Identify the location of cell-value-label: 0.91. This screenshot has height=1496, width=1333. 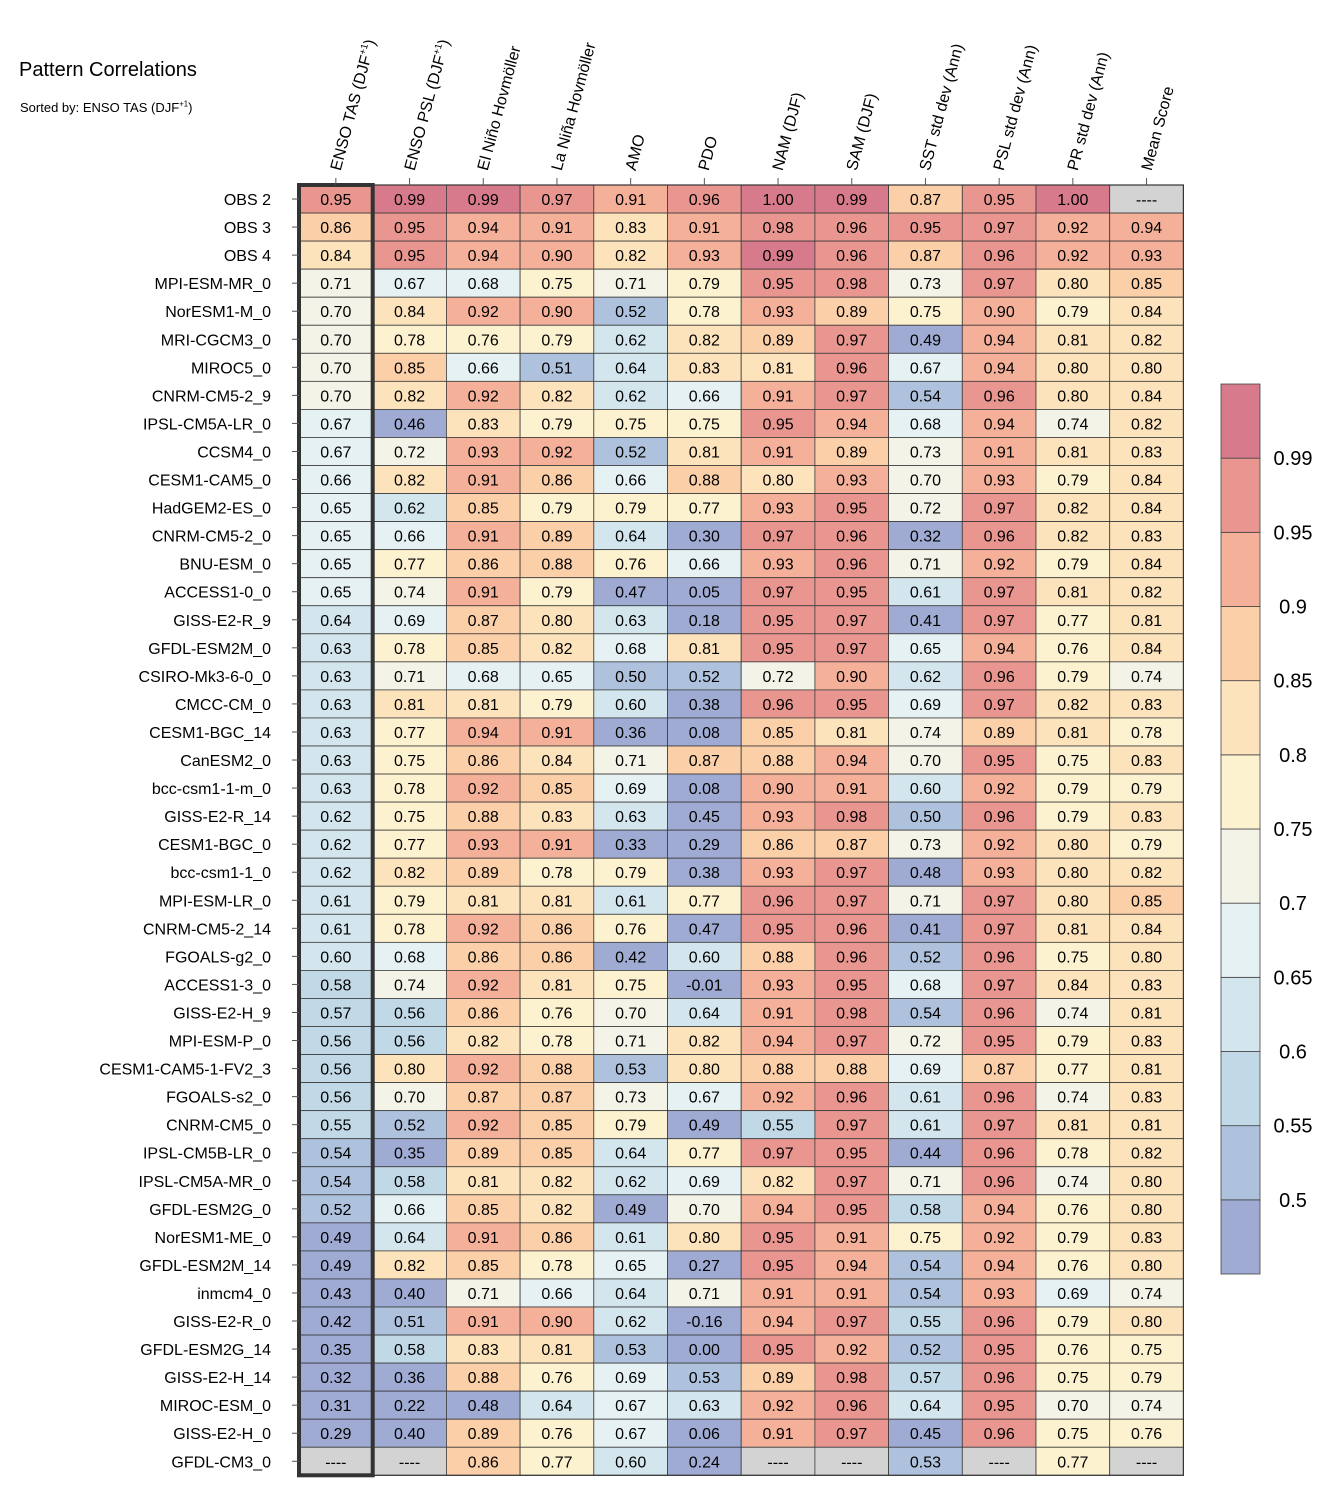
(556, 228).